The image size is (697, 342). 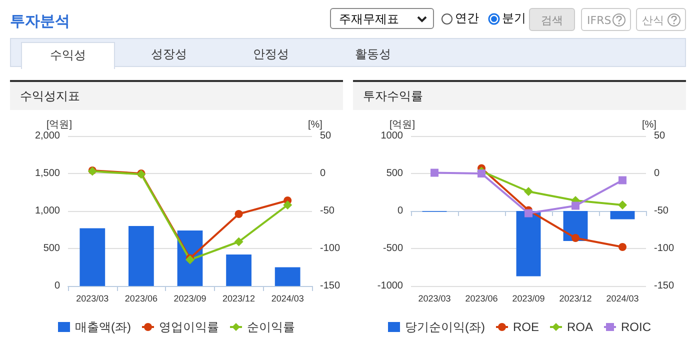 What do you see at coordinates (390, 286) in the screenshot?
I see `y-tick-label: -1000` at bounding box center [390, 286].